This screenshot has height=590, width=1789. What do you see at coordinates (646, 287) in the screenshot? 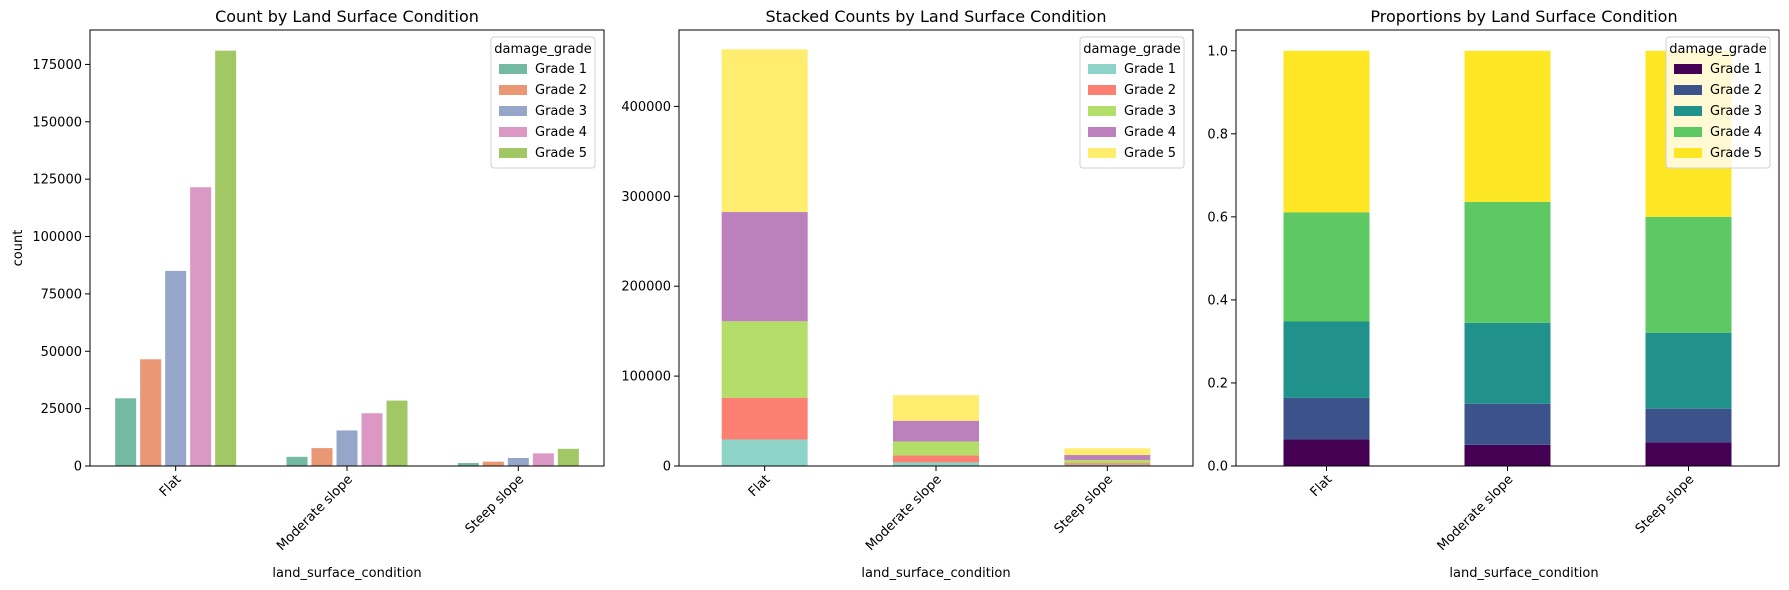
I see `y-tick-label: 200000` at bounding box center [646, 287].